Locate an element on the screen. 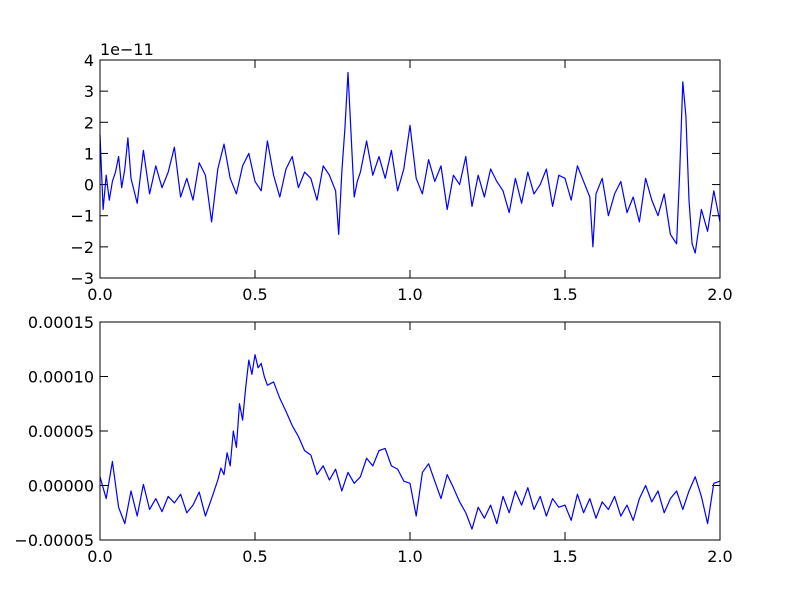 The image size is (800, 600). top-plot-y-tick-label: −1 is located at coordinates (82, 216).